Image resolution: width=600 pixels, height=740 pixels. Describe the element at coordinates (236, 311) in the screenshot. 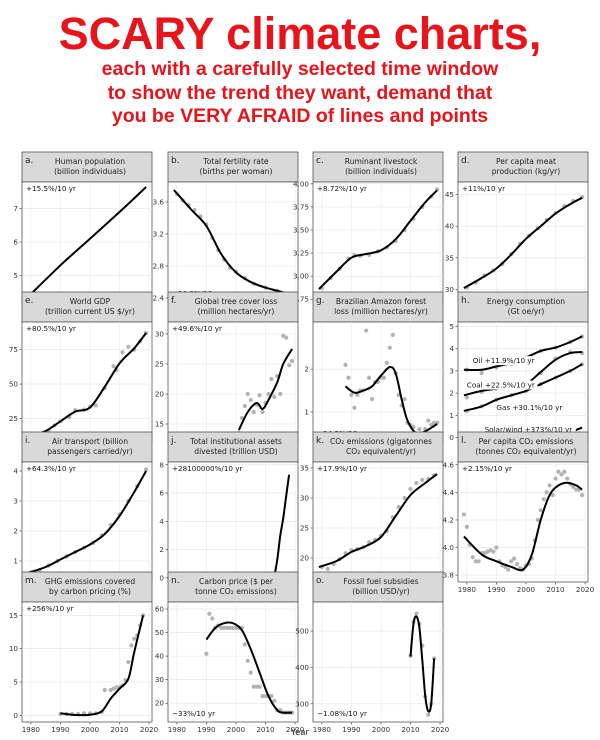

I see `panel-title-line-2: (million hectares/yr)` at that location.